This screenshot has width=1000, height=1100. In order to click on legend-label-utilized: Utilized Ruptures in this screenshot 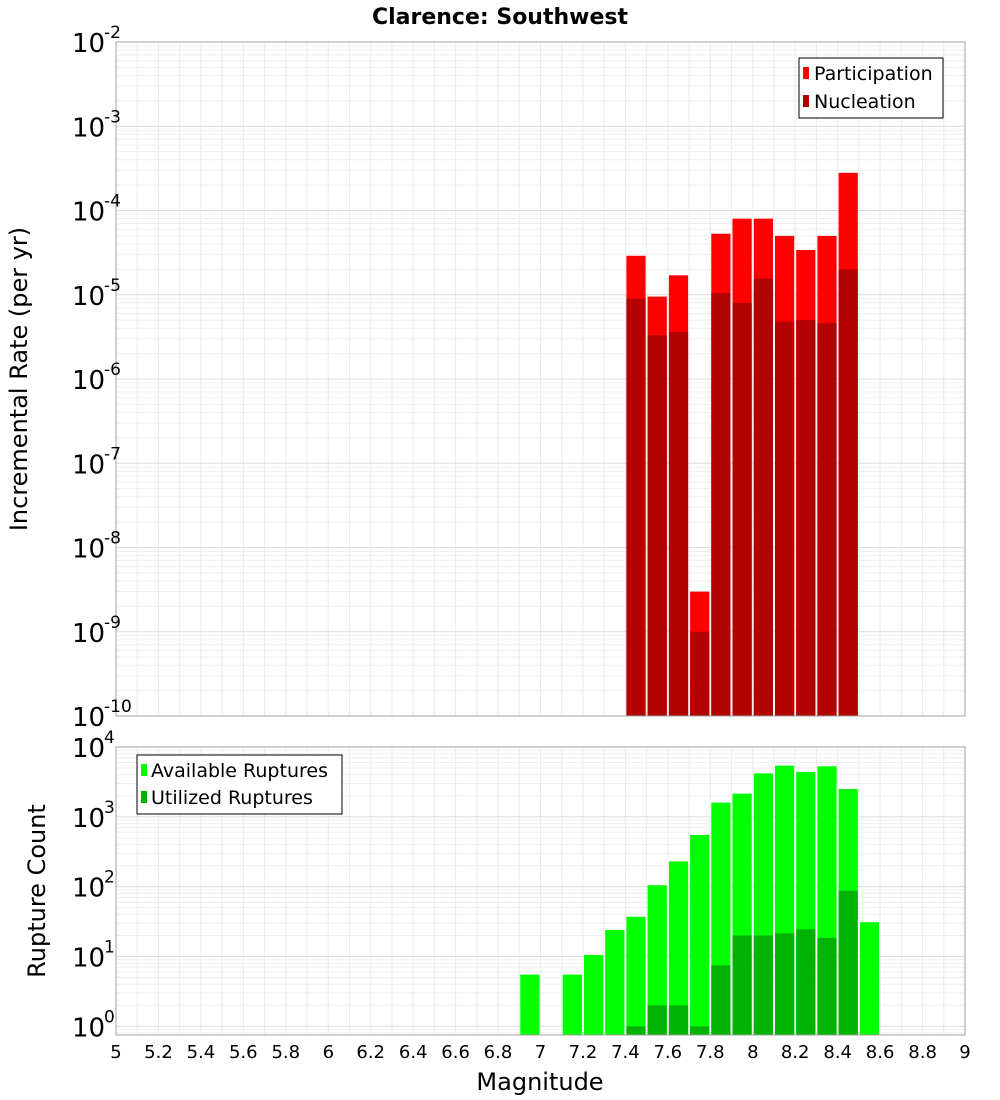, I will do `click(232, 798)`.